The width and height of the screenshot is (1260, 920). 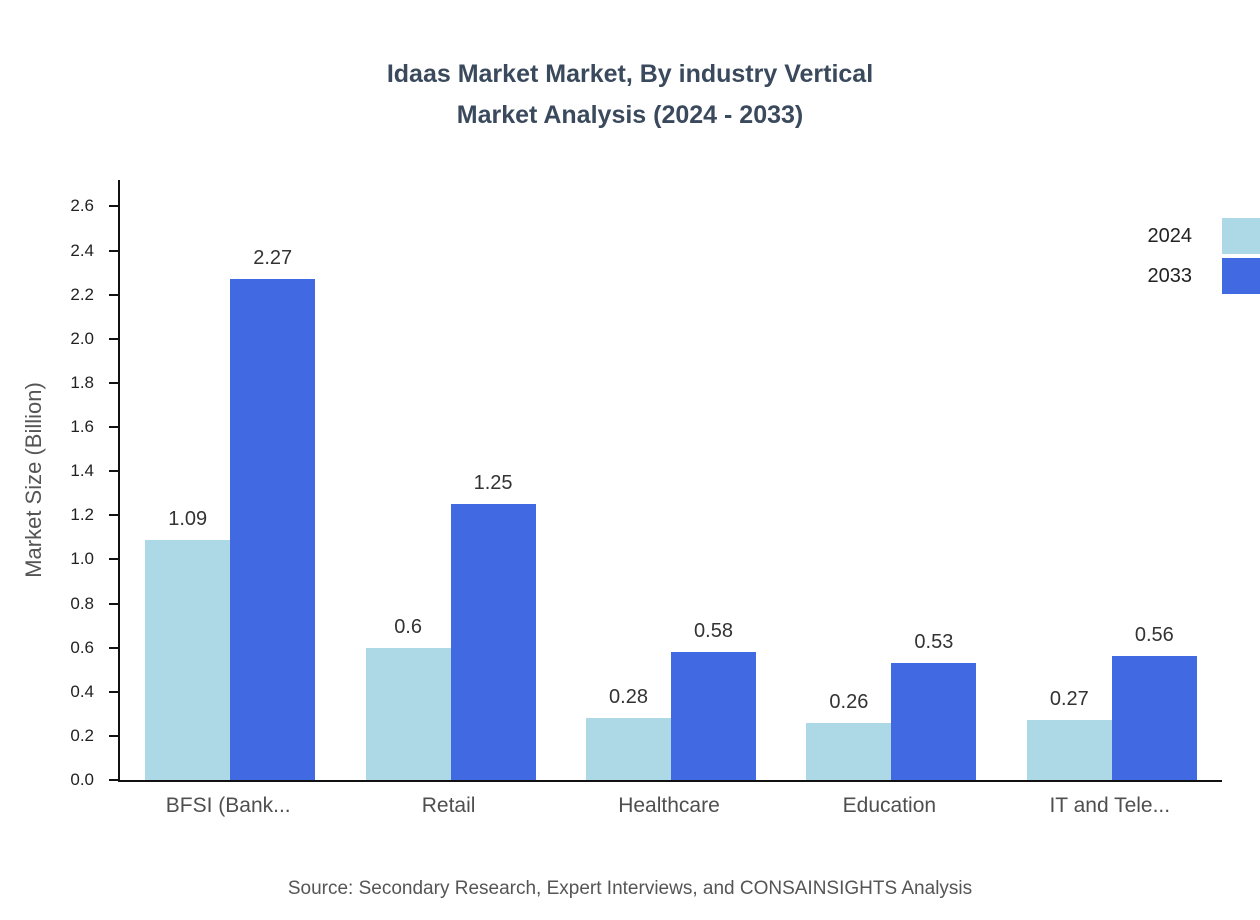 I want to click on y-tick-label: 1.6, so click(x=82, y=427).